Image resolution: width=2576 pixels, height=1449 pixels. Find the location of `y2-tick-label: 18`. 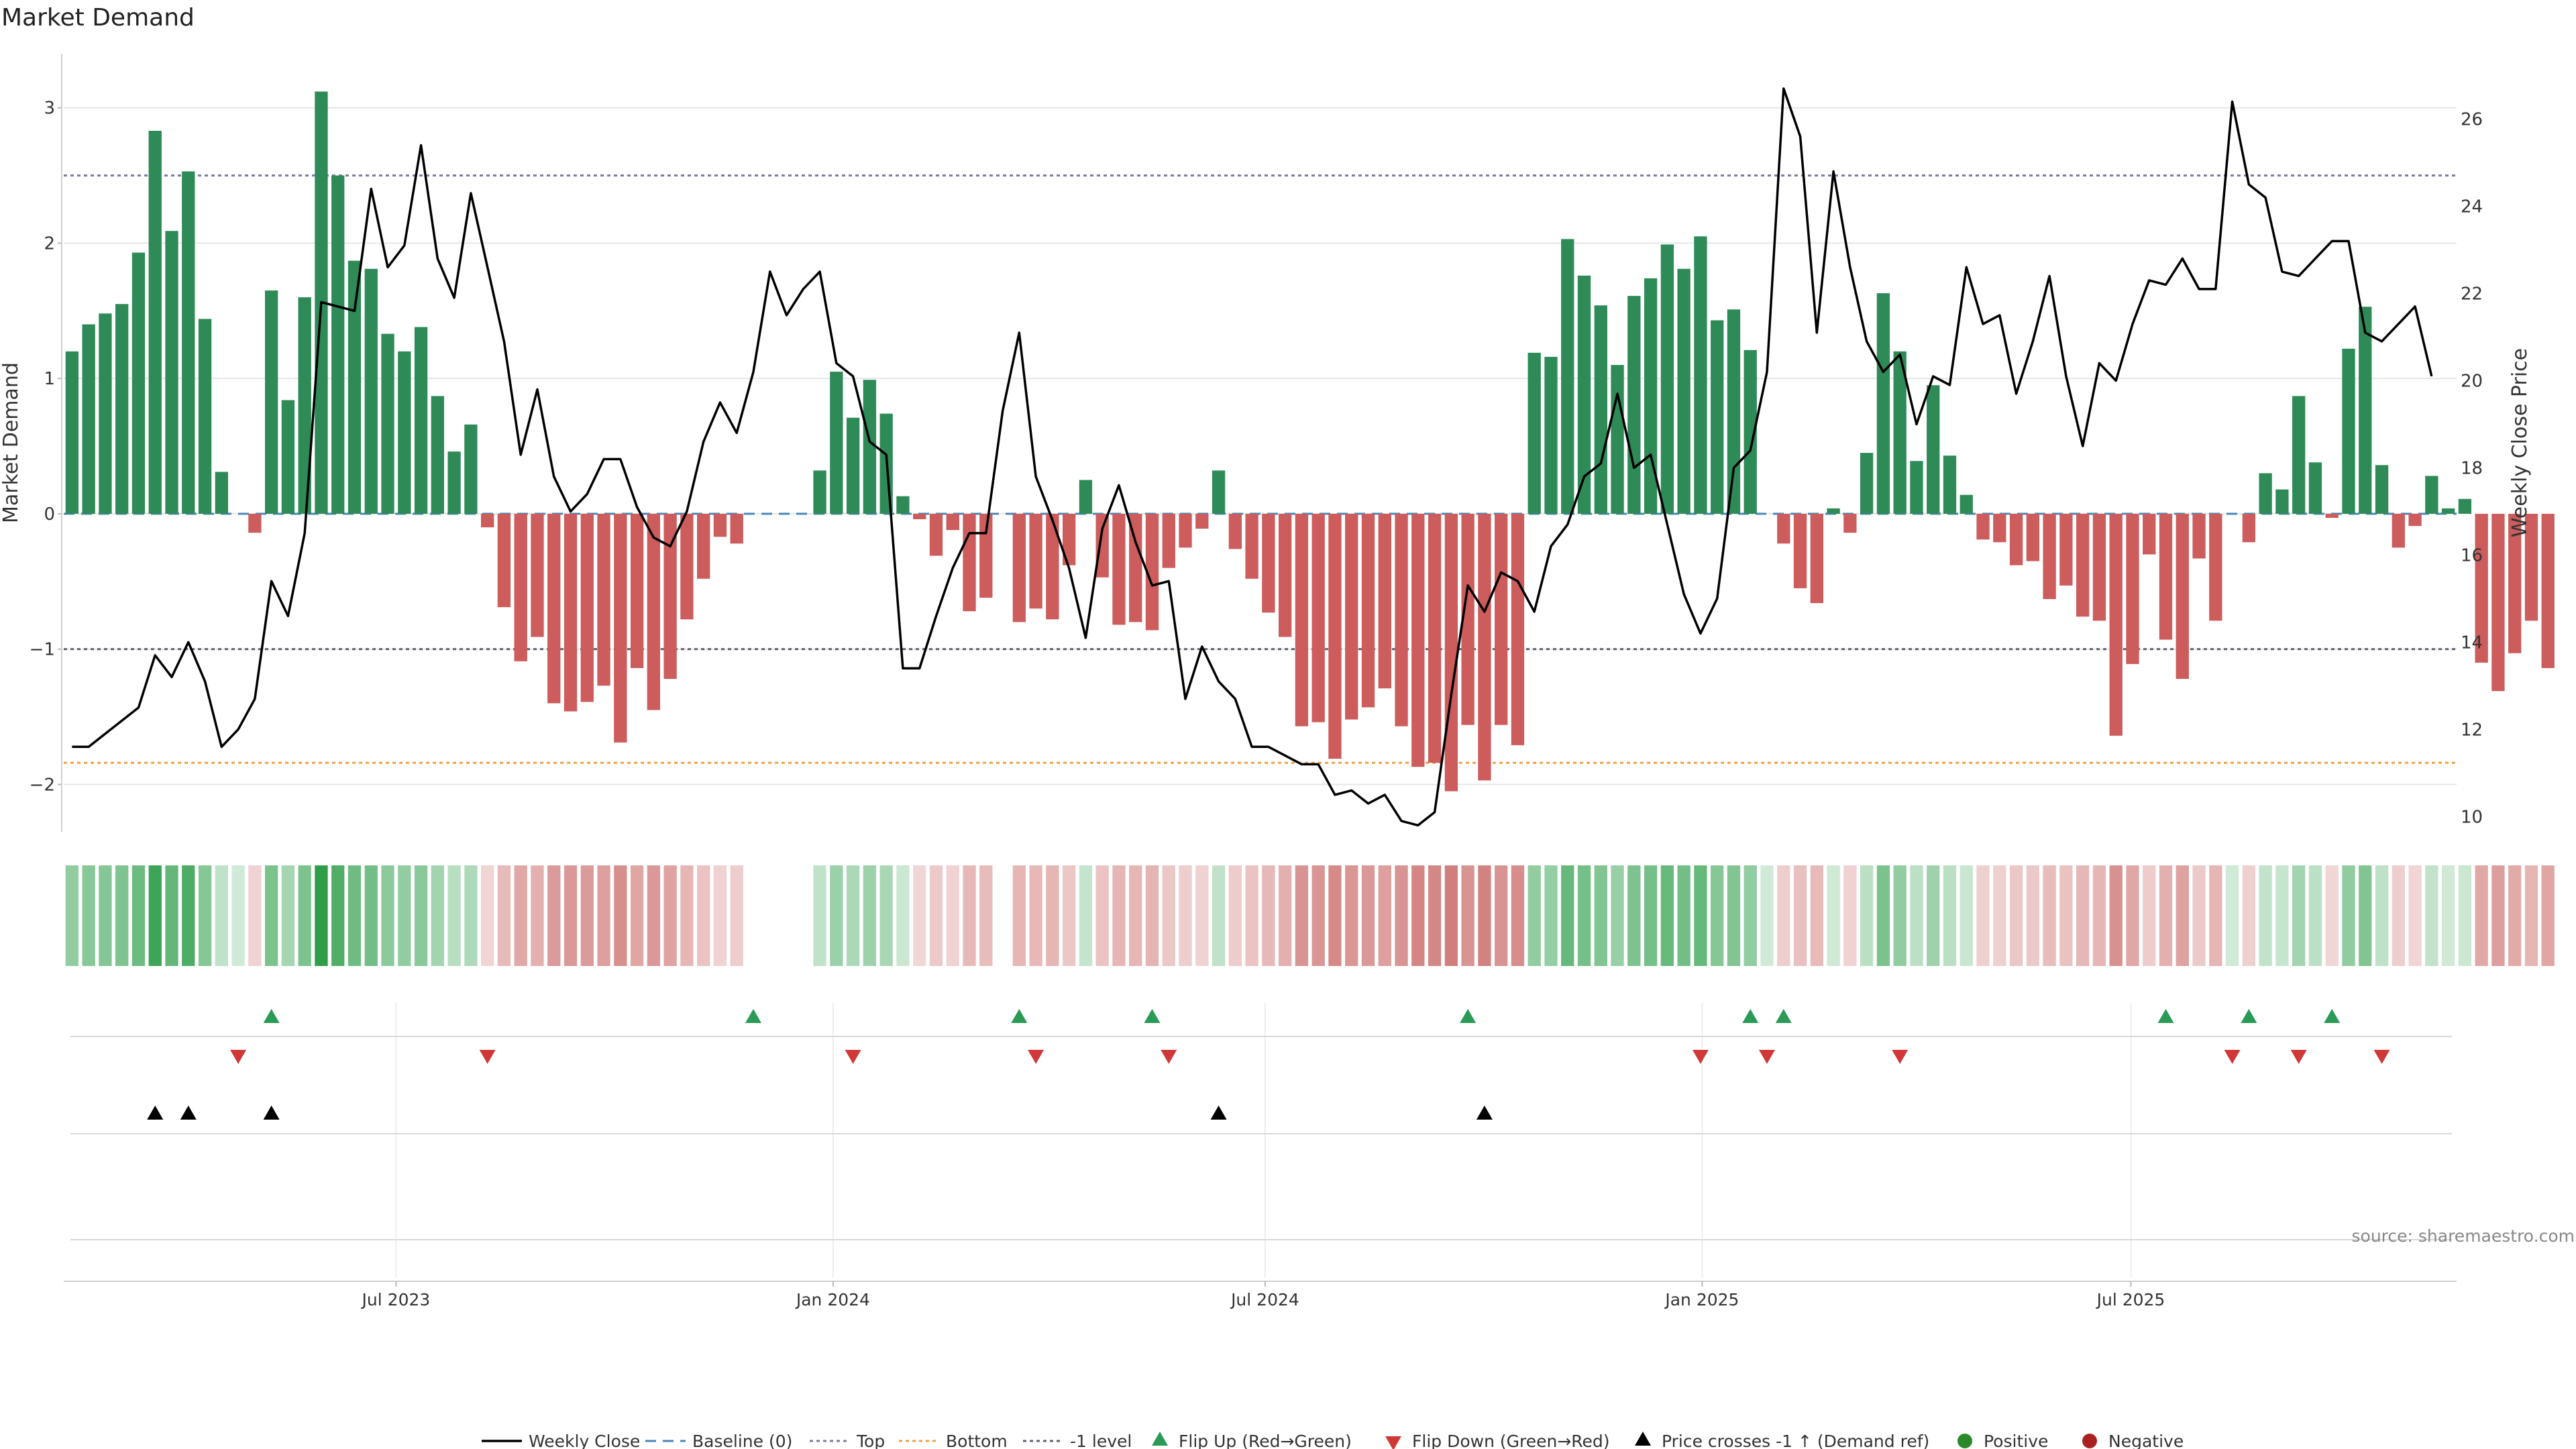

y2-tick-label: 18 is located at coordinates (2472, 468).